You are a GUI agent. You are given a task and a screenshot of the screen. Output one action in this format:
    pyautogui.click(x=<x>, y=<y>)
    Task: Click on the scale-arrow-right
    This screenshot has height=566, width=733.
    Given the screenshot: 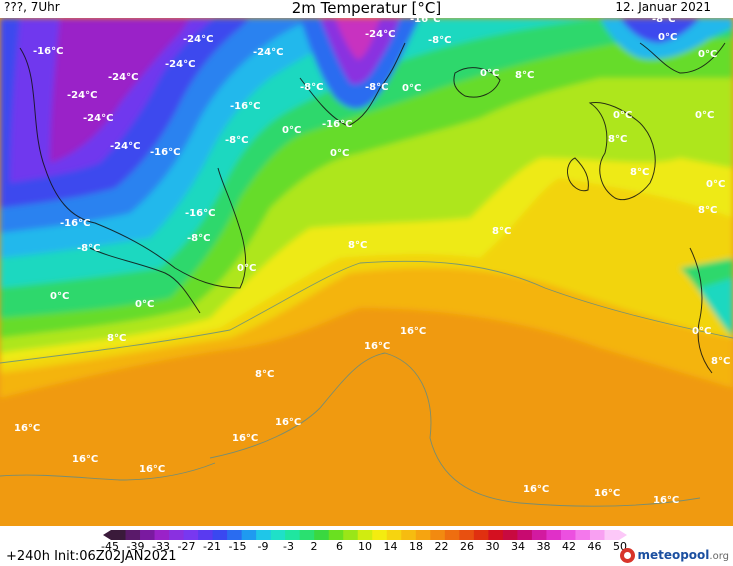 What is the action you would take?
    pyautogui.click(x=623, y=535)
    